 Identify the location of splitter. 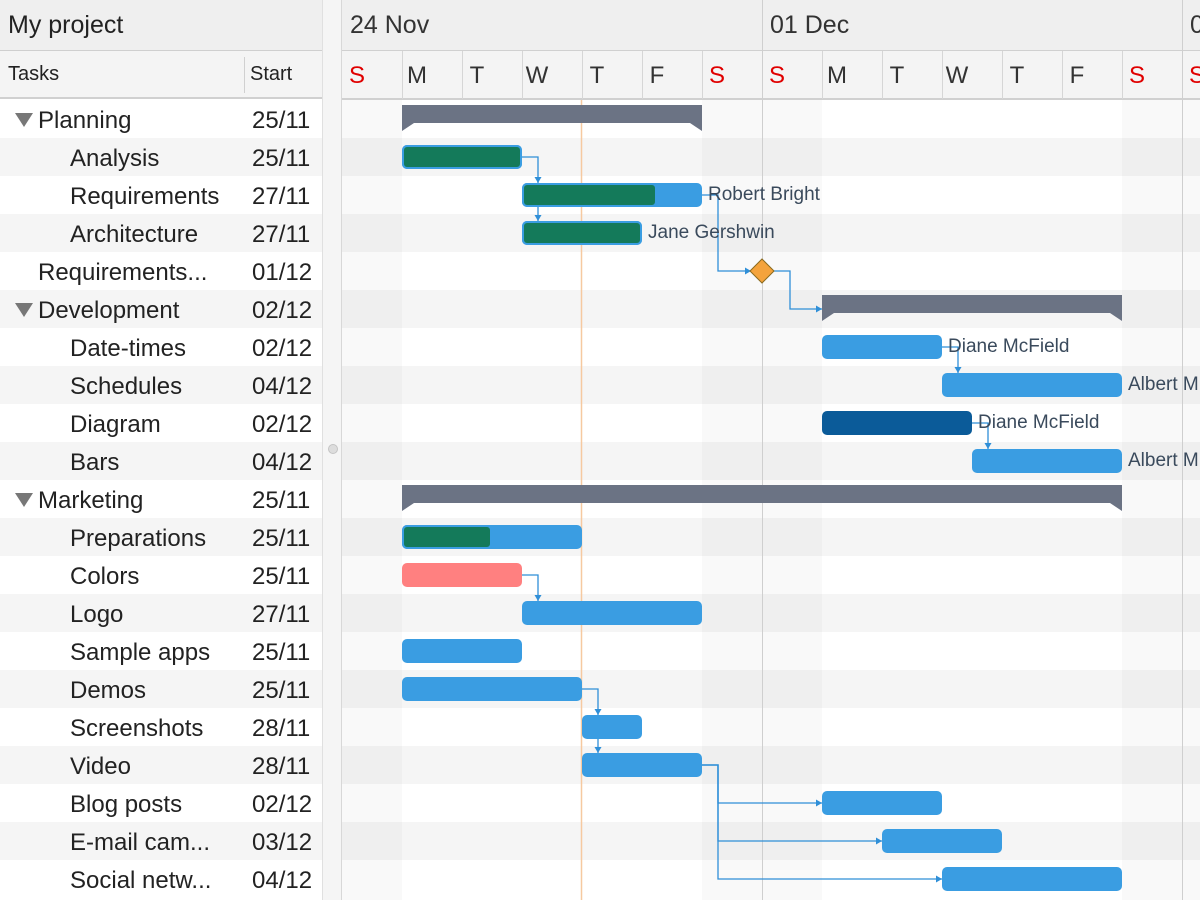
(332, 450).